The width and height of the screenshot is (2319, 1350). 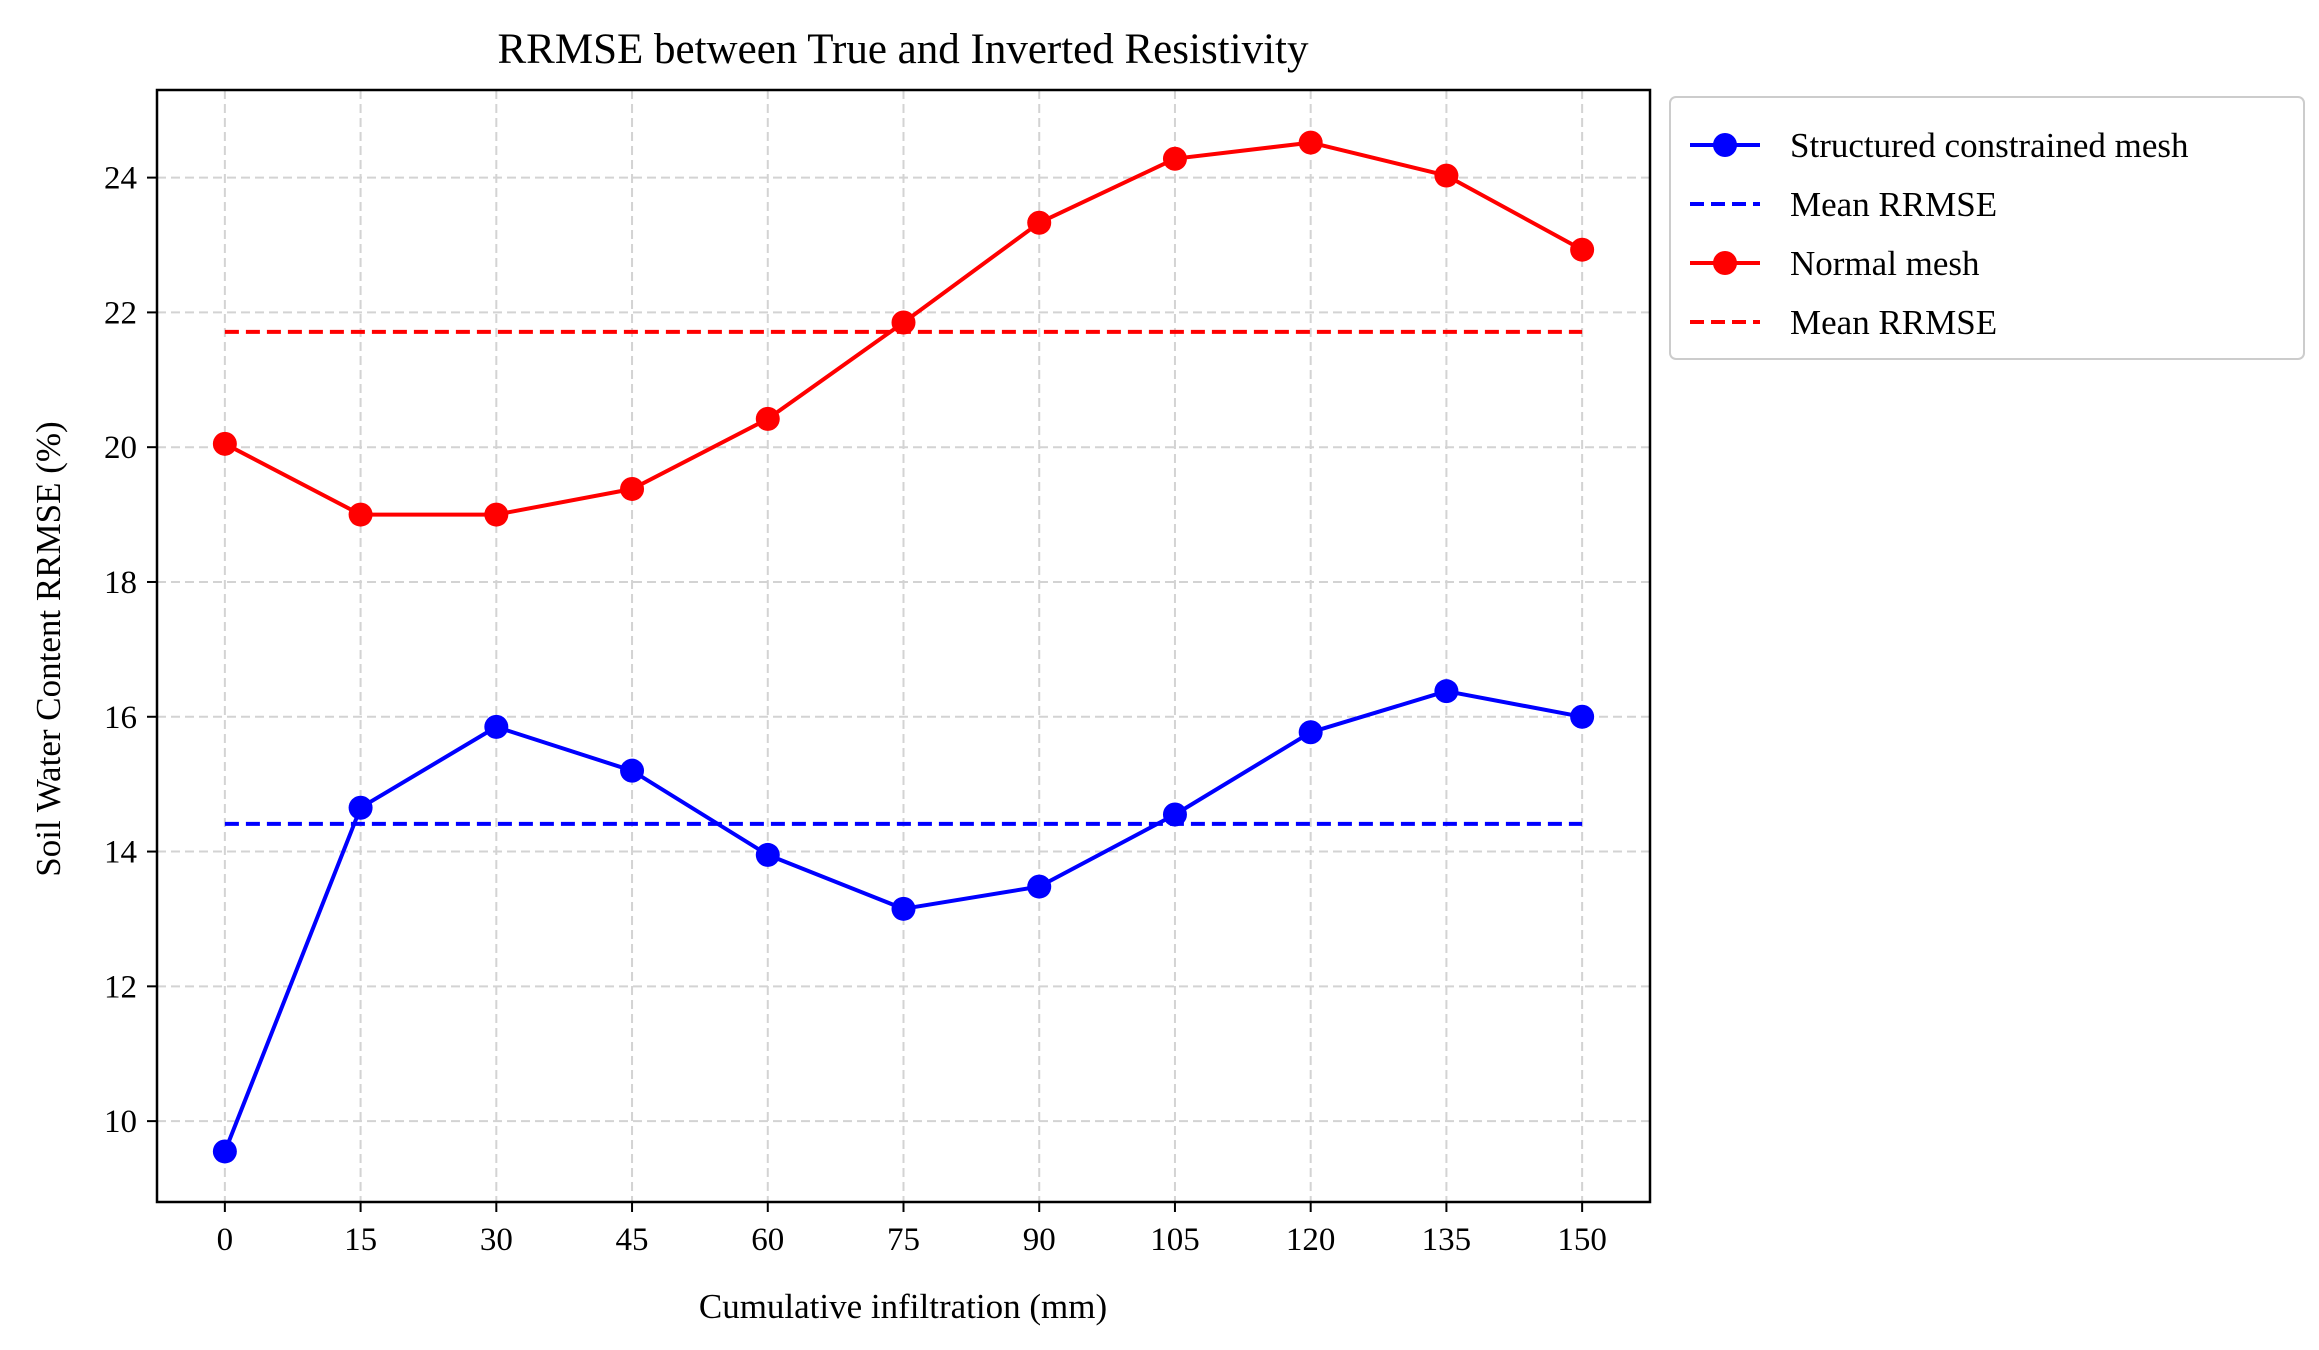 What do you see at coordinates (632, 1240) in the screenshot?
I see `x-tick-label: 45` at bounding box center [632, 1240].